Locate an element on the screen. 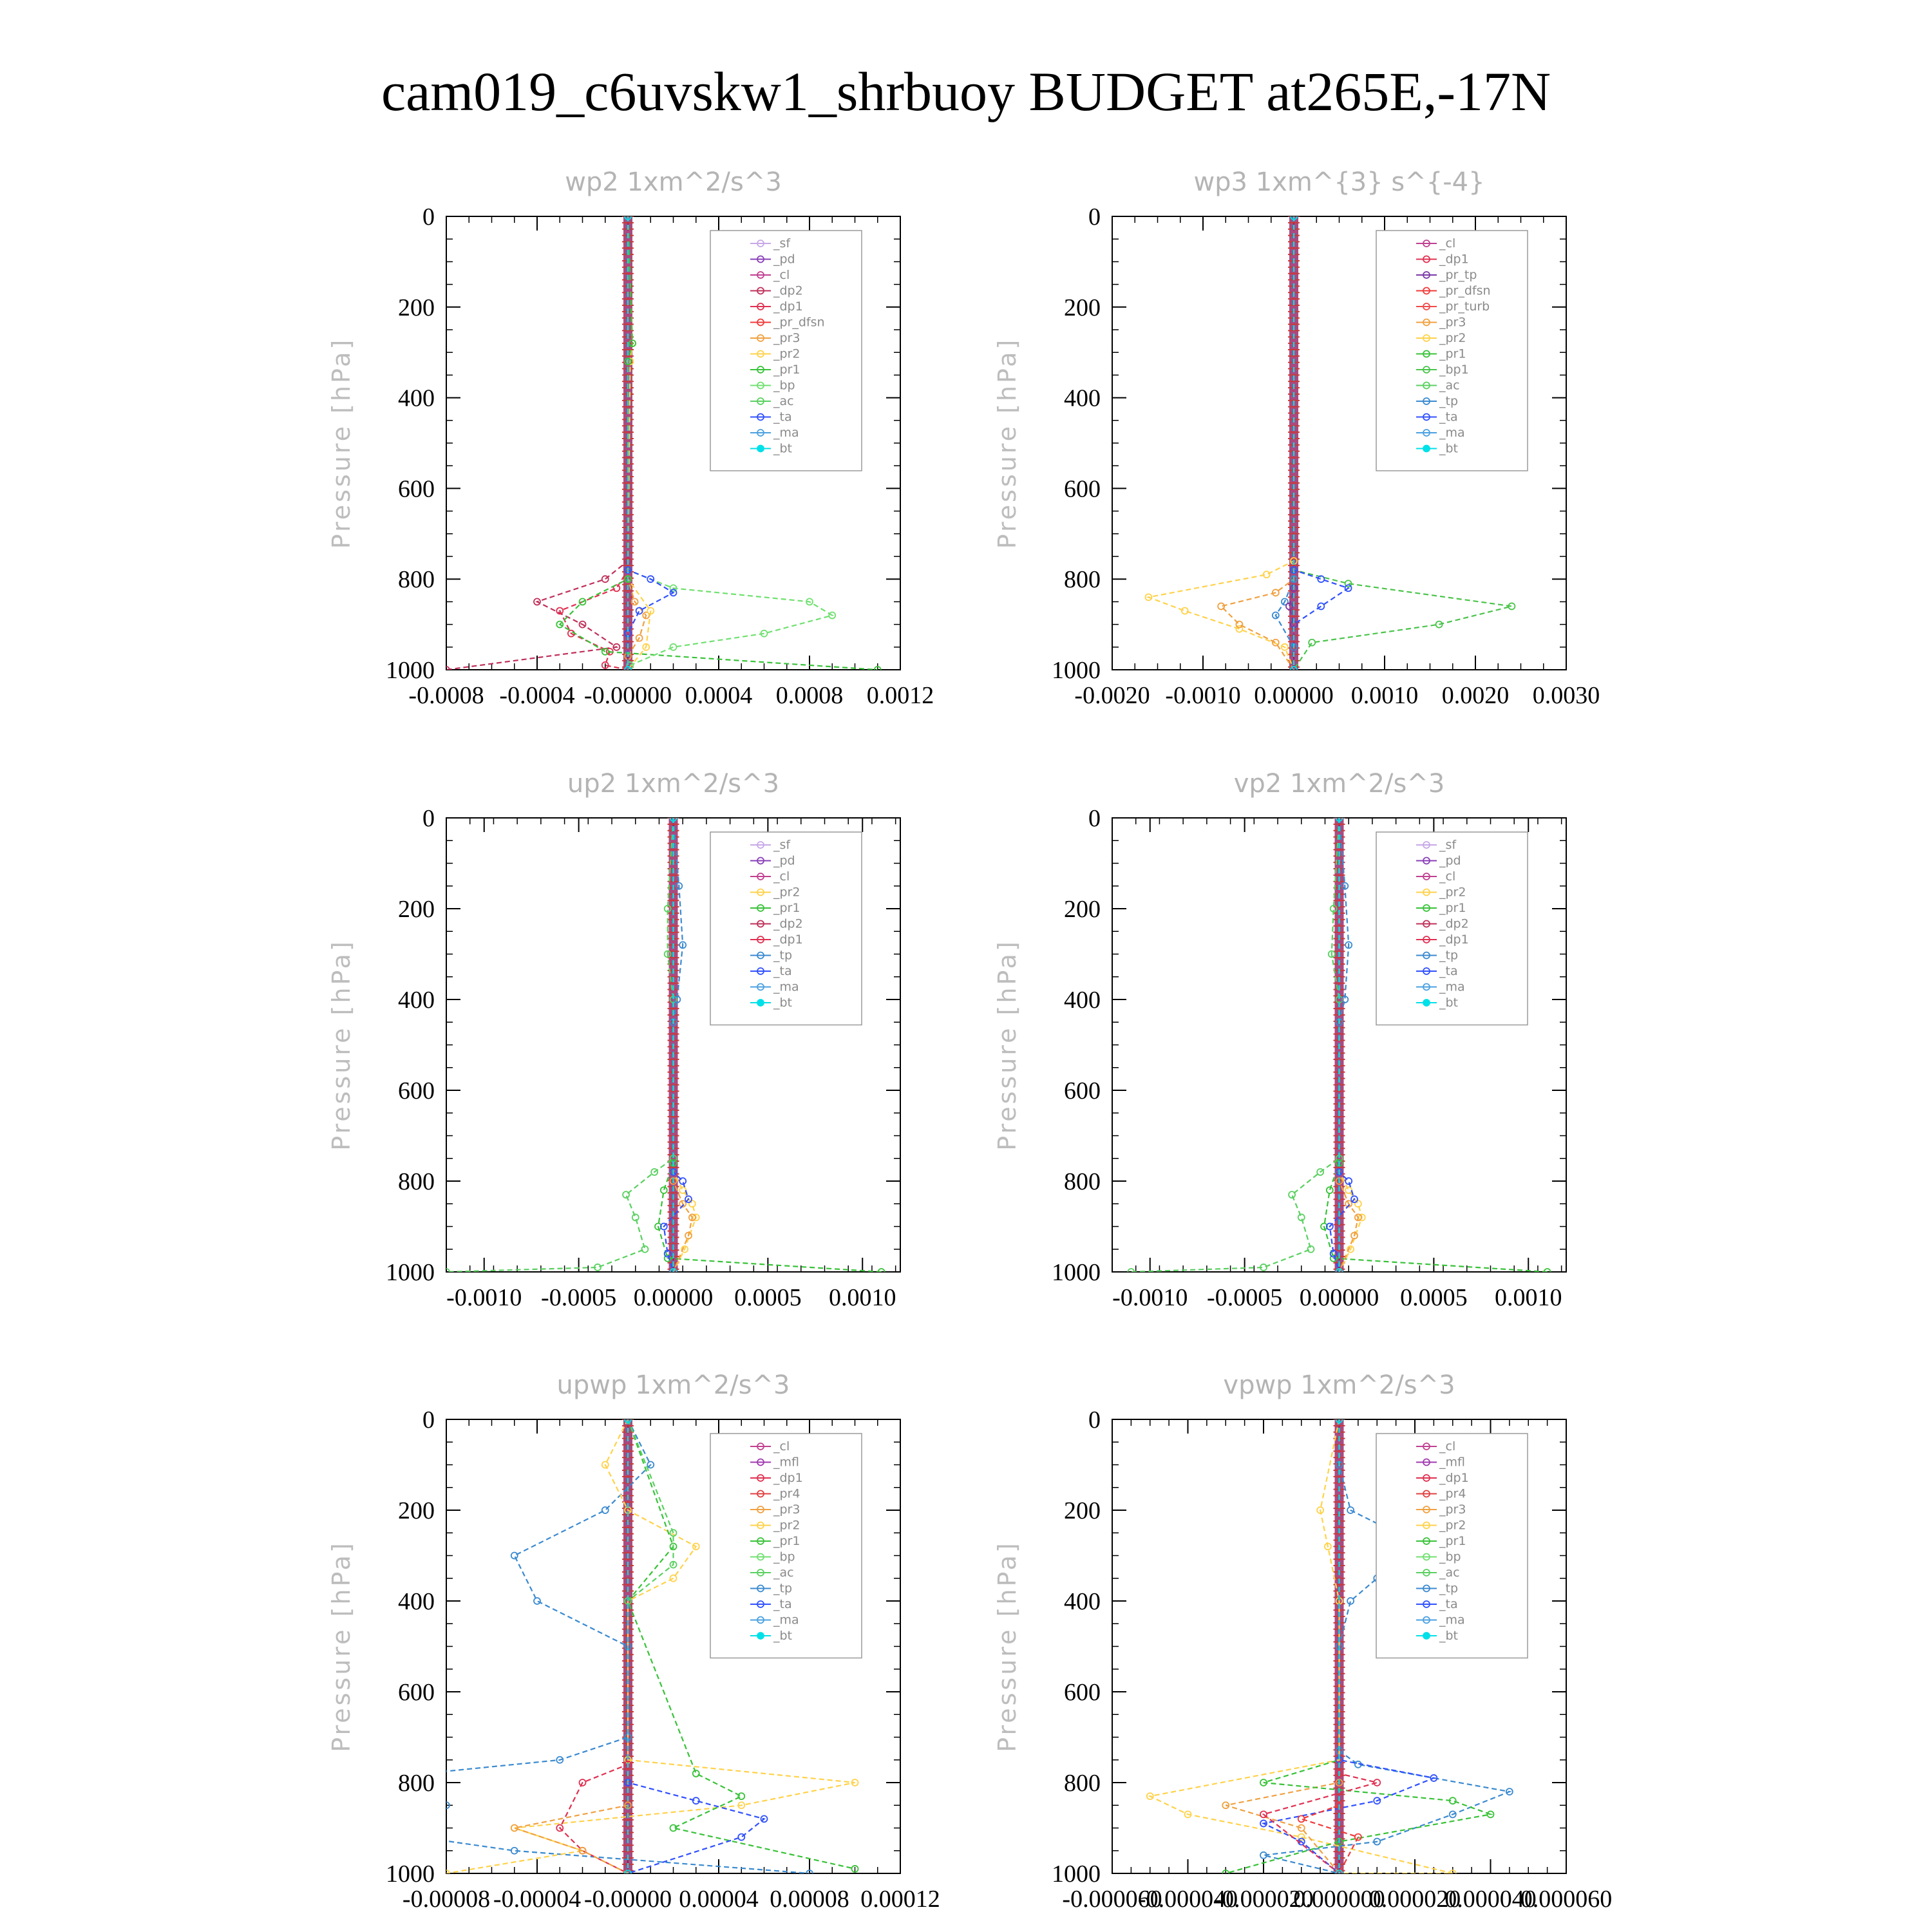 This screenshot has height=1932, width=1932. x-tick-label: -0.0010 is located at coordinates (1150, 1297).